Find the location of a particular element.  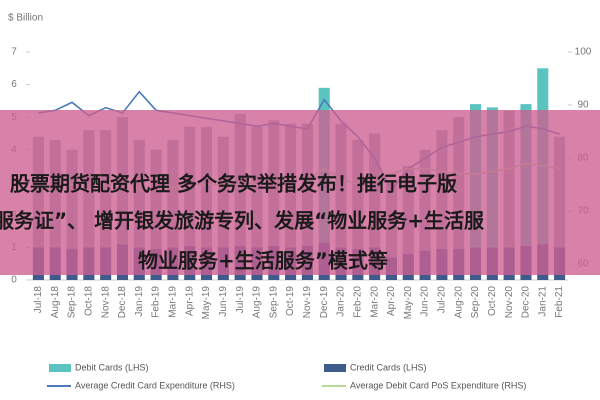

x-tick-label: May-20 is located at coordinates (408, 303).